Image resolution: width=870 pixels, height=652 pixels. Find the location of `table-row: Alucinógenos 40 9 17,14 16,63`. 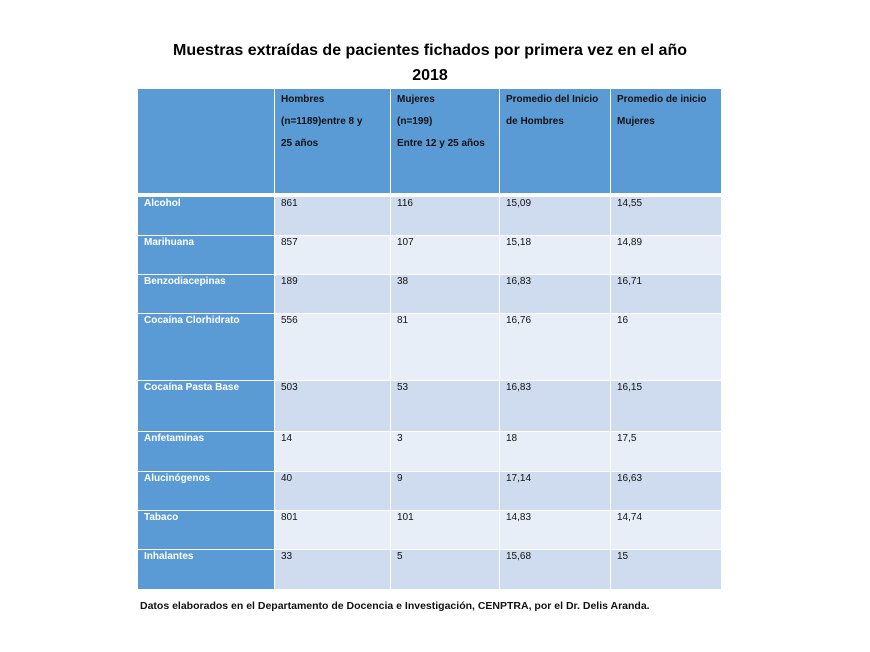

table-row: Alucinógenos 40 9 17,14 16,63 is located at coordinates (429, 490).